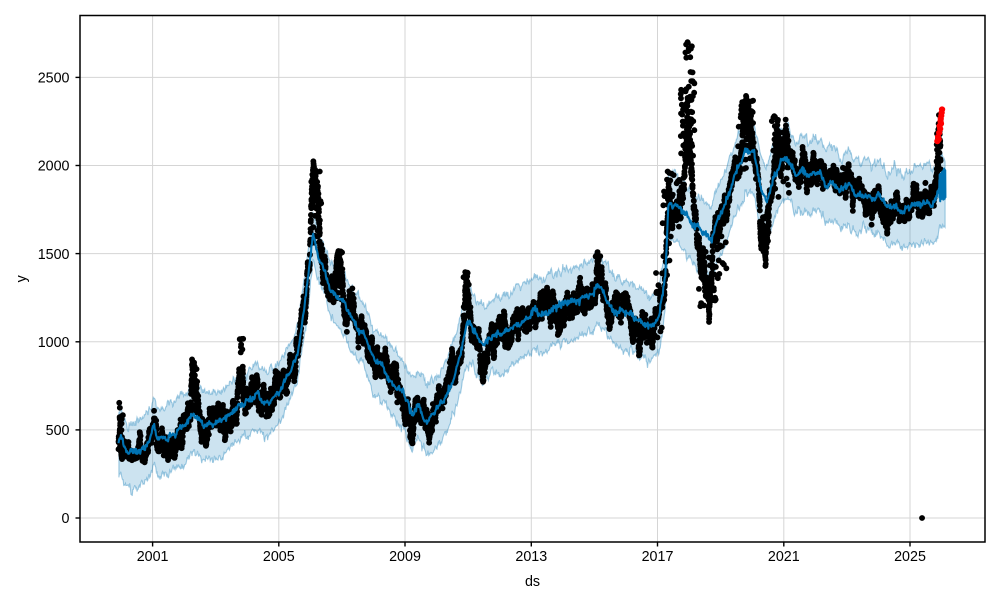  What do you see at coordinates (531, 557) in the screenshot?
I see `svg-text: 2013` at bounding box center [531, 557].